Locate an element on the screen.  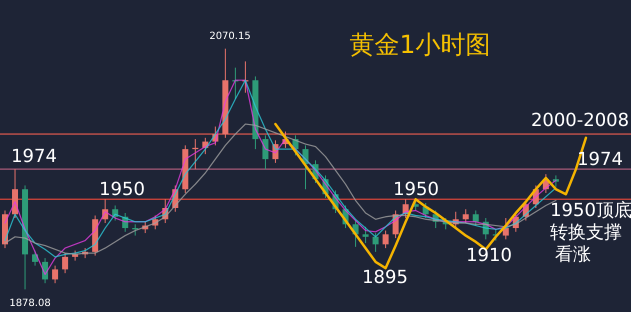
annotation: 1895 is located at coordinates (385, 277).